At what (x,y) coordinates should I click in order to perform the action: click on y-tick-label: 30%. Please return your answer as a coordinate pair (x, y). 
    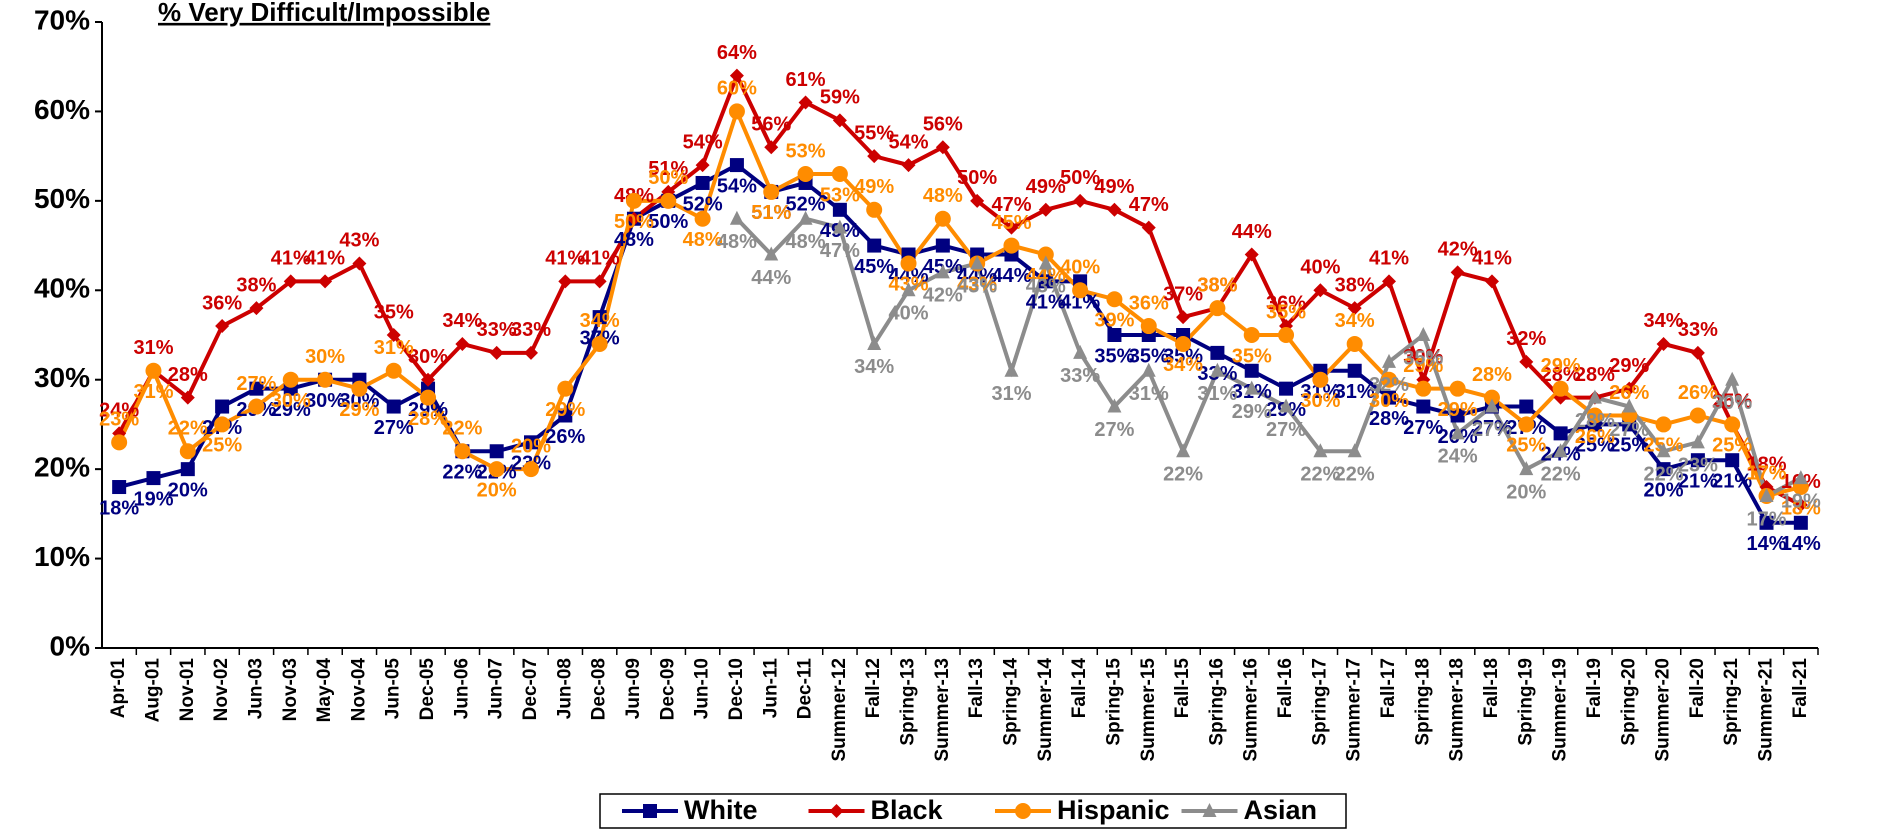
    Looking at the image, I should click on (62, 377).